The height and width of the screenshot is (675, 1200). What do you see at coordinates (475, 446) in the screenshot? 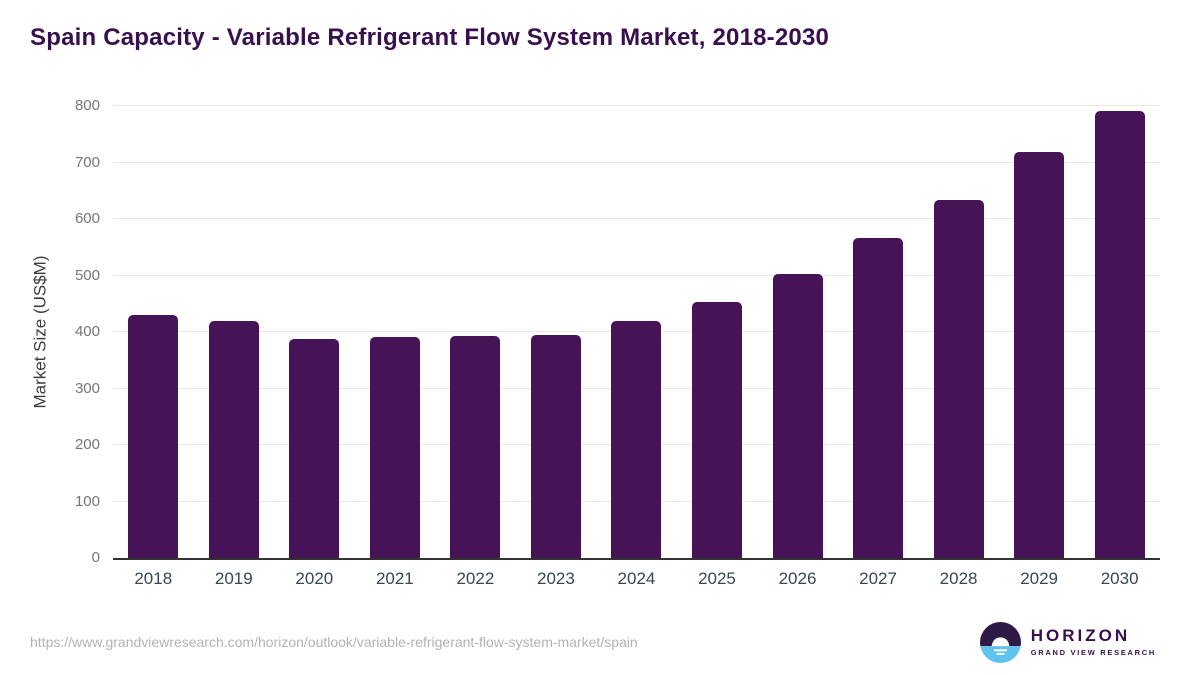
I see `bar-2022` at bounding box center [475, 446].